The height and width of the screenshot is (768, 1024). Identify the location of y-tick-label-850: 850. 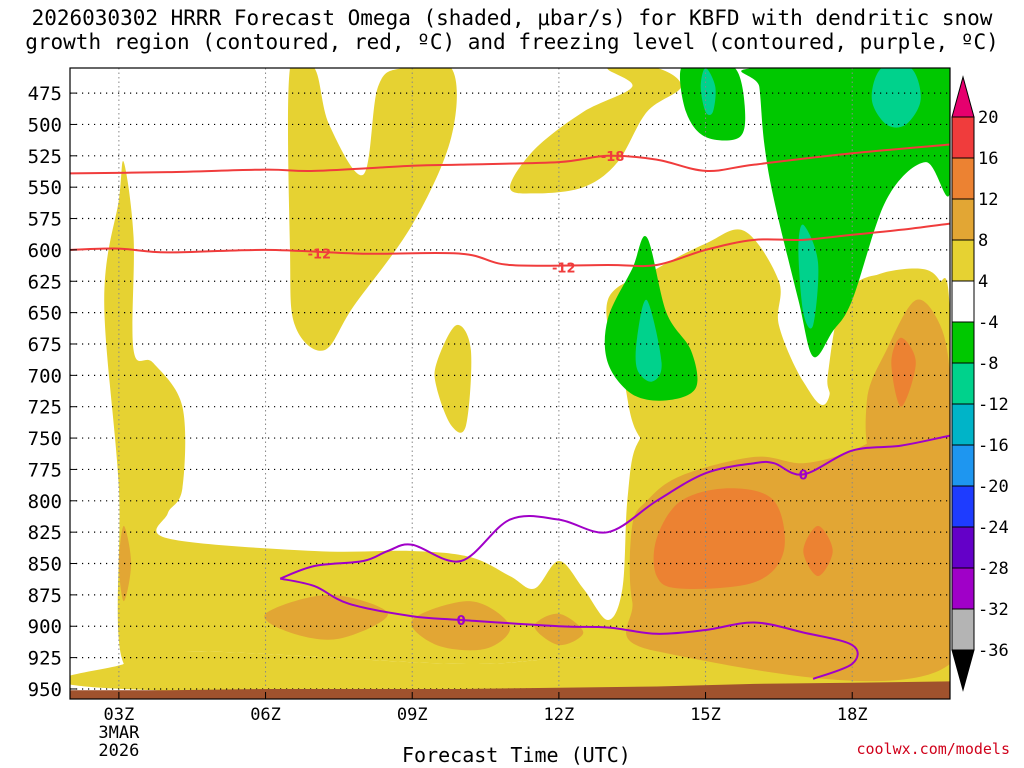
(45, 565).